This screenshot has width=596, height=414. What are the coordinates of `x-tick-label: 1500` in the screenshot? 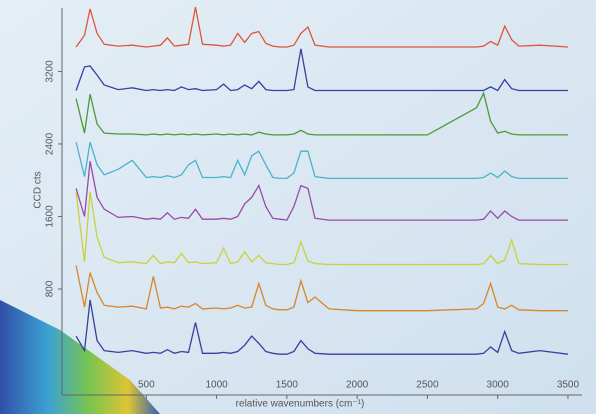 It's located at (287, 385).